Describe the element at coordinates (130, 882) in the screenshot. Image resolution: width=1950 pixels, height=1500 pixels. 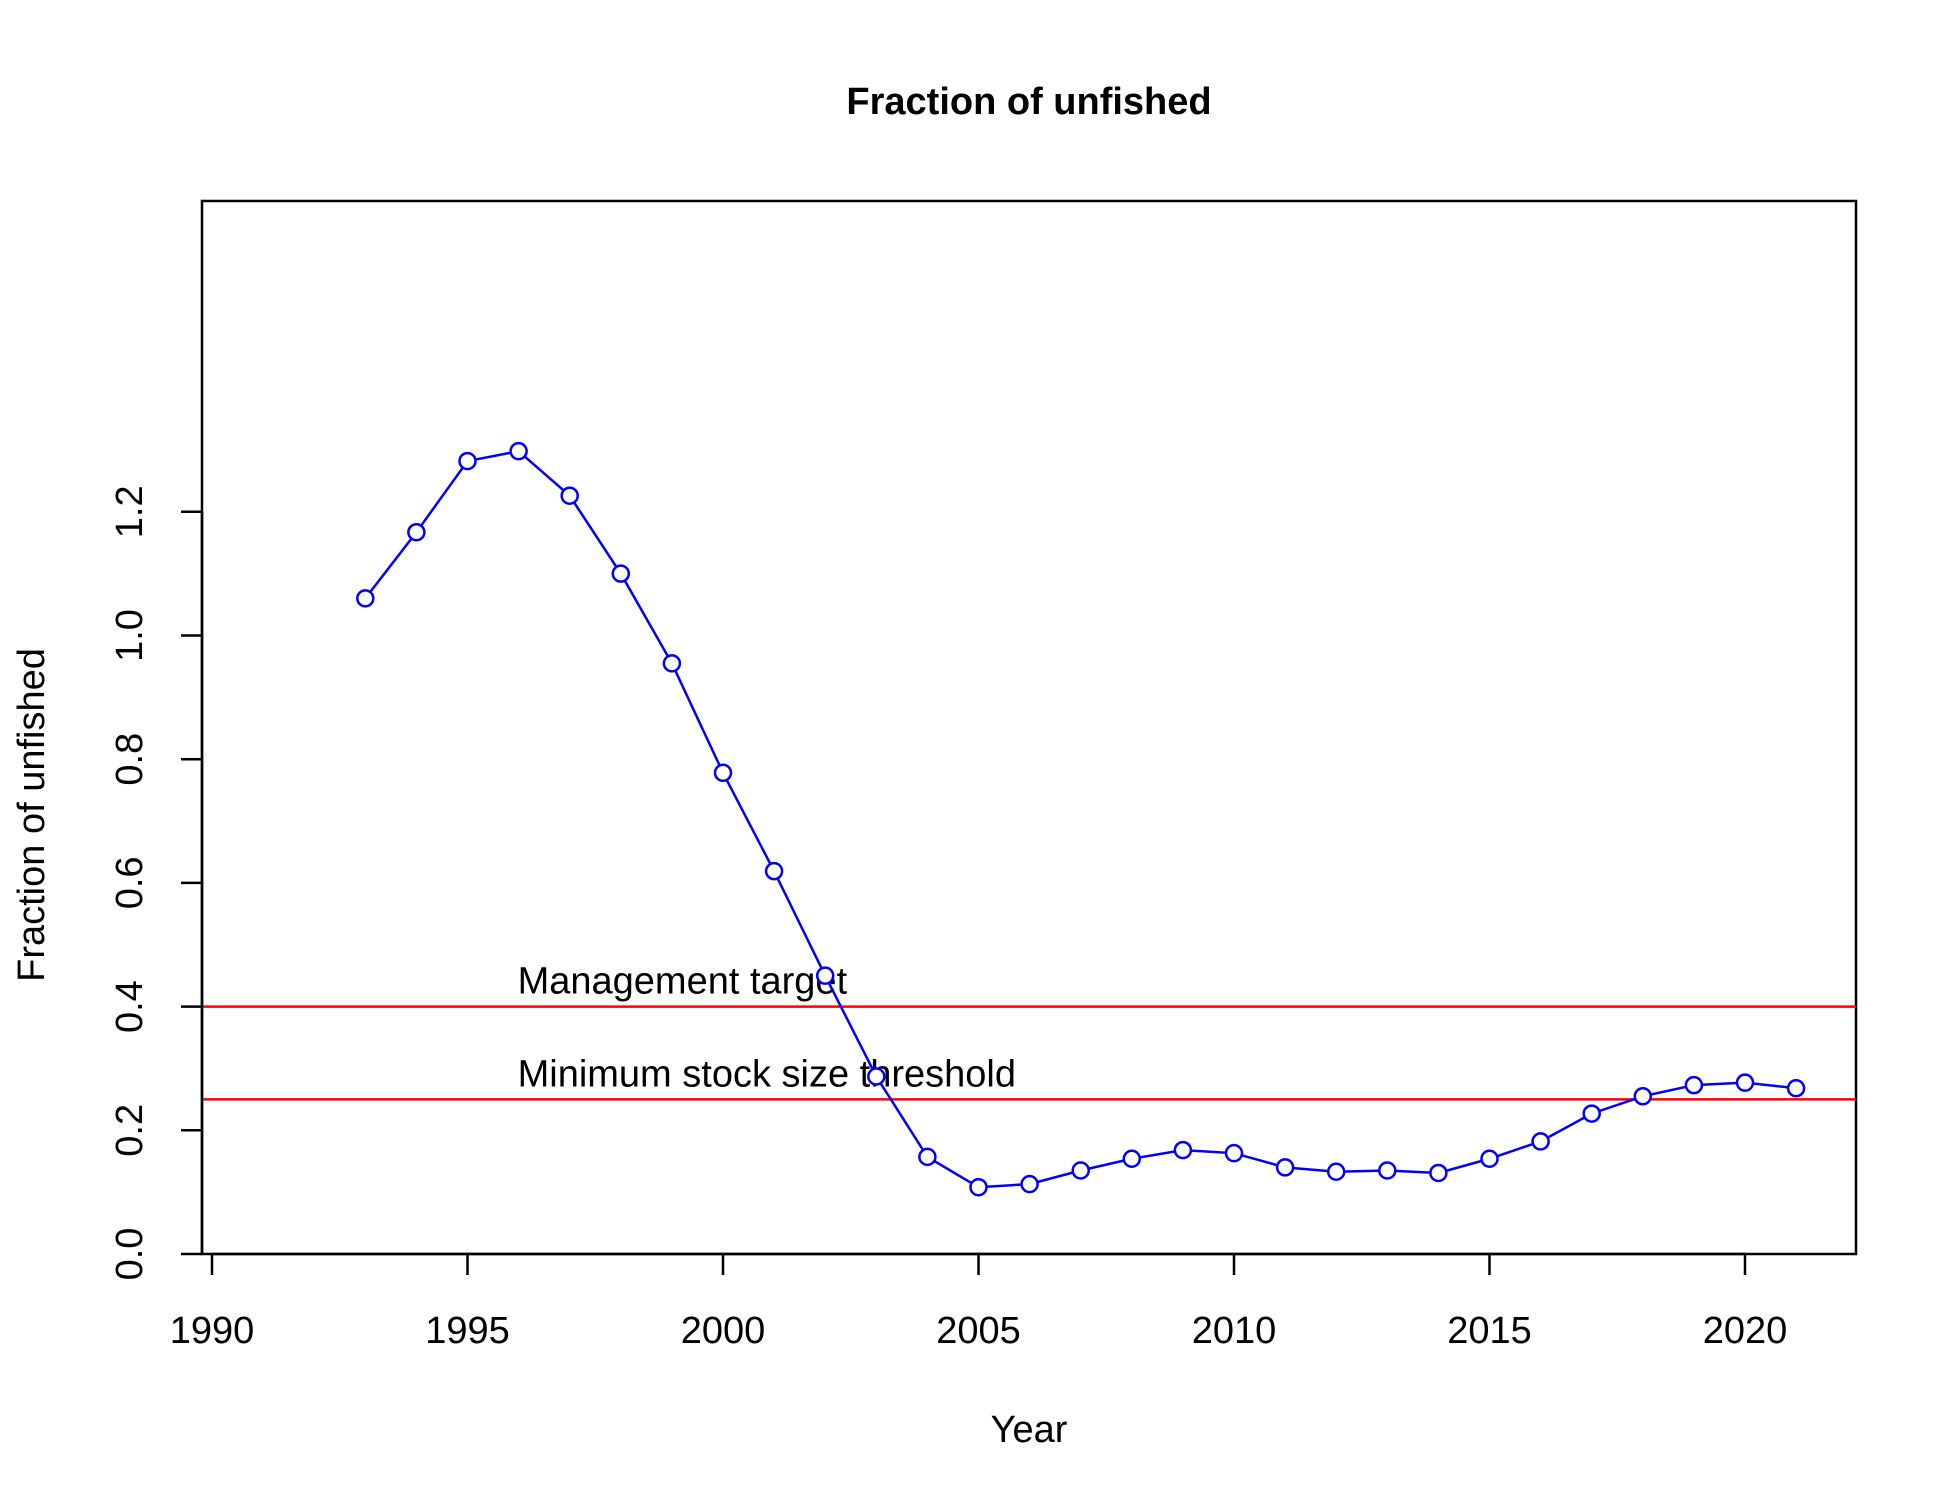
I see `y-tick-label: 0.6` at that location.